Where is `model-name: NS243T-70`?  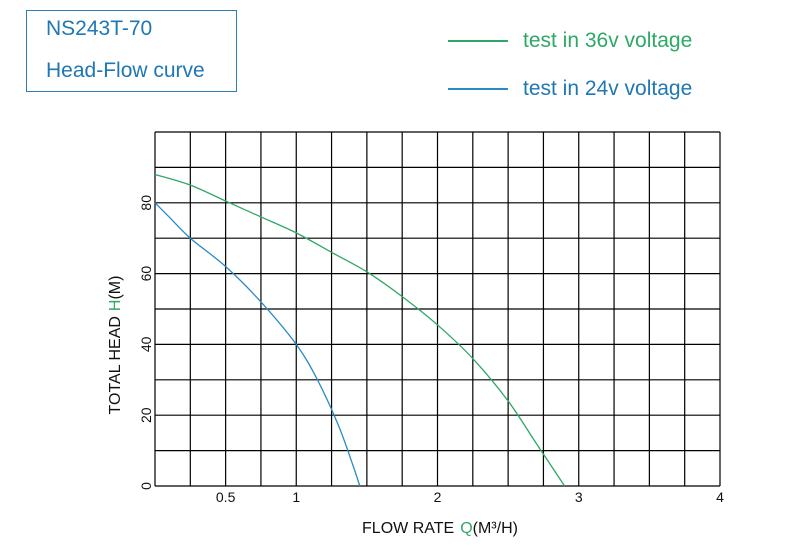
model-name: NS243T-70 is located at coordinates (99, 28).